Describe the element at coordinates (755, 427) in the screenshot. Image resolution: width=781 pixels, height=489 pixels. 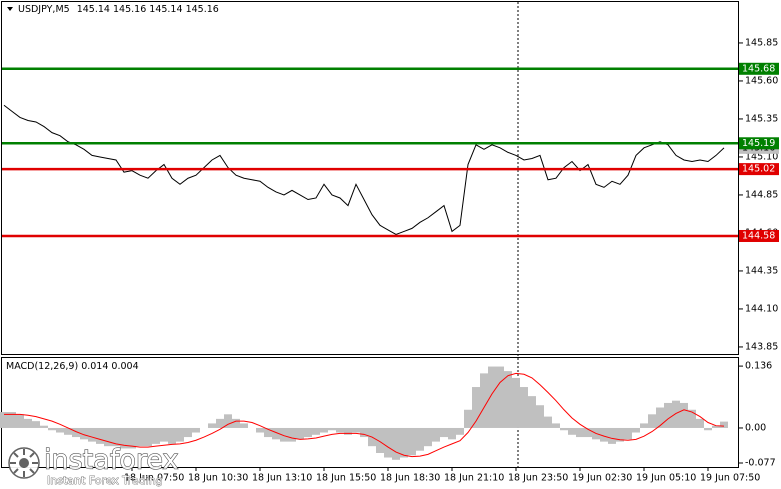
I see `y-tick-label: 0.00` at that location.